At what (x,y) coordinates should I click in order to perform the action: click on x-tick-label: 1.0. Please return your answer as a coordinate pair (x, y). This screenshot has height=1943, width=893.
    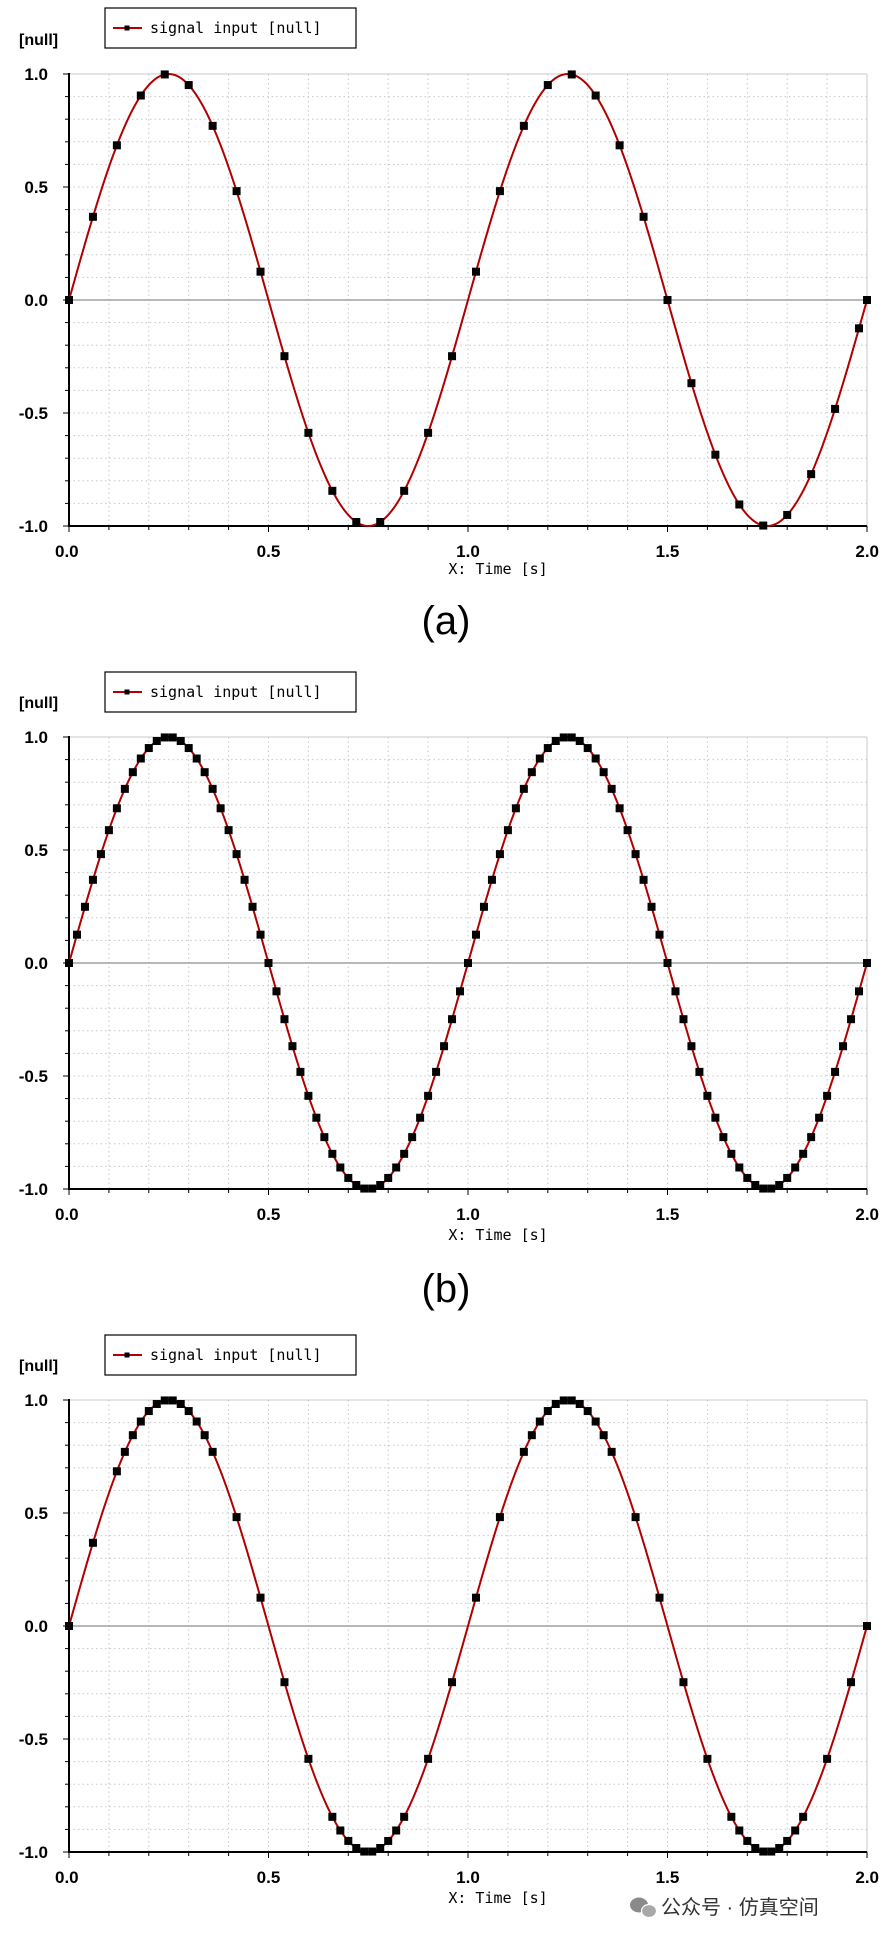
    Looking at the image, I should click on (468, 1877).